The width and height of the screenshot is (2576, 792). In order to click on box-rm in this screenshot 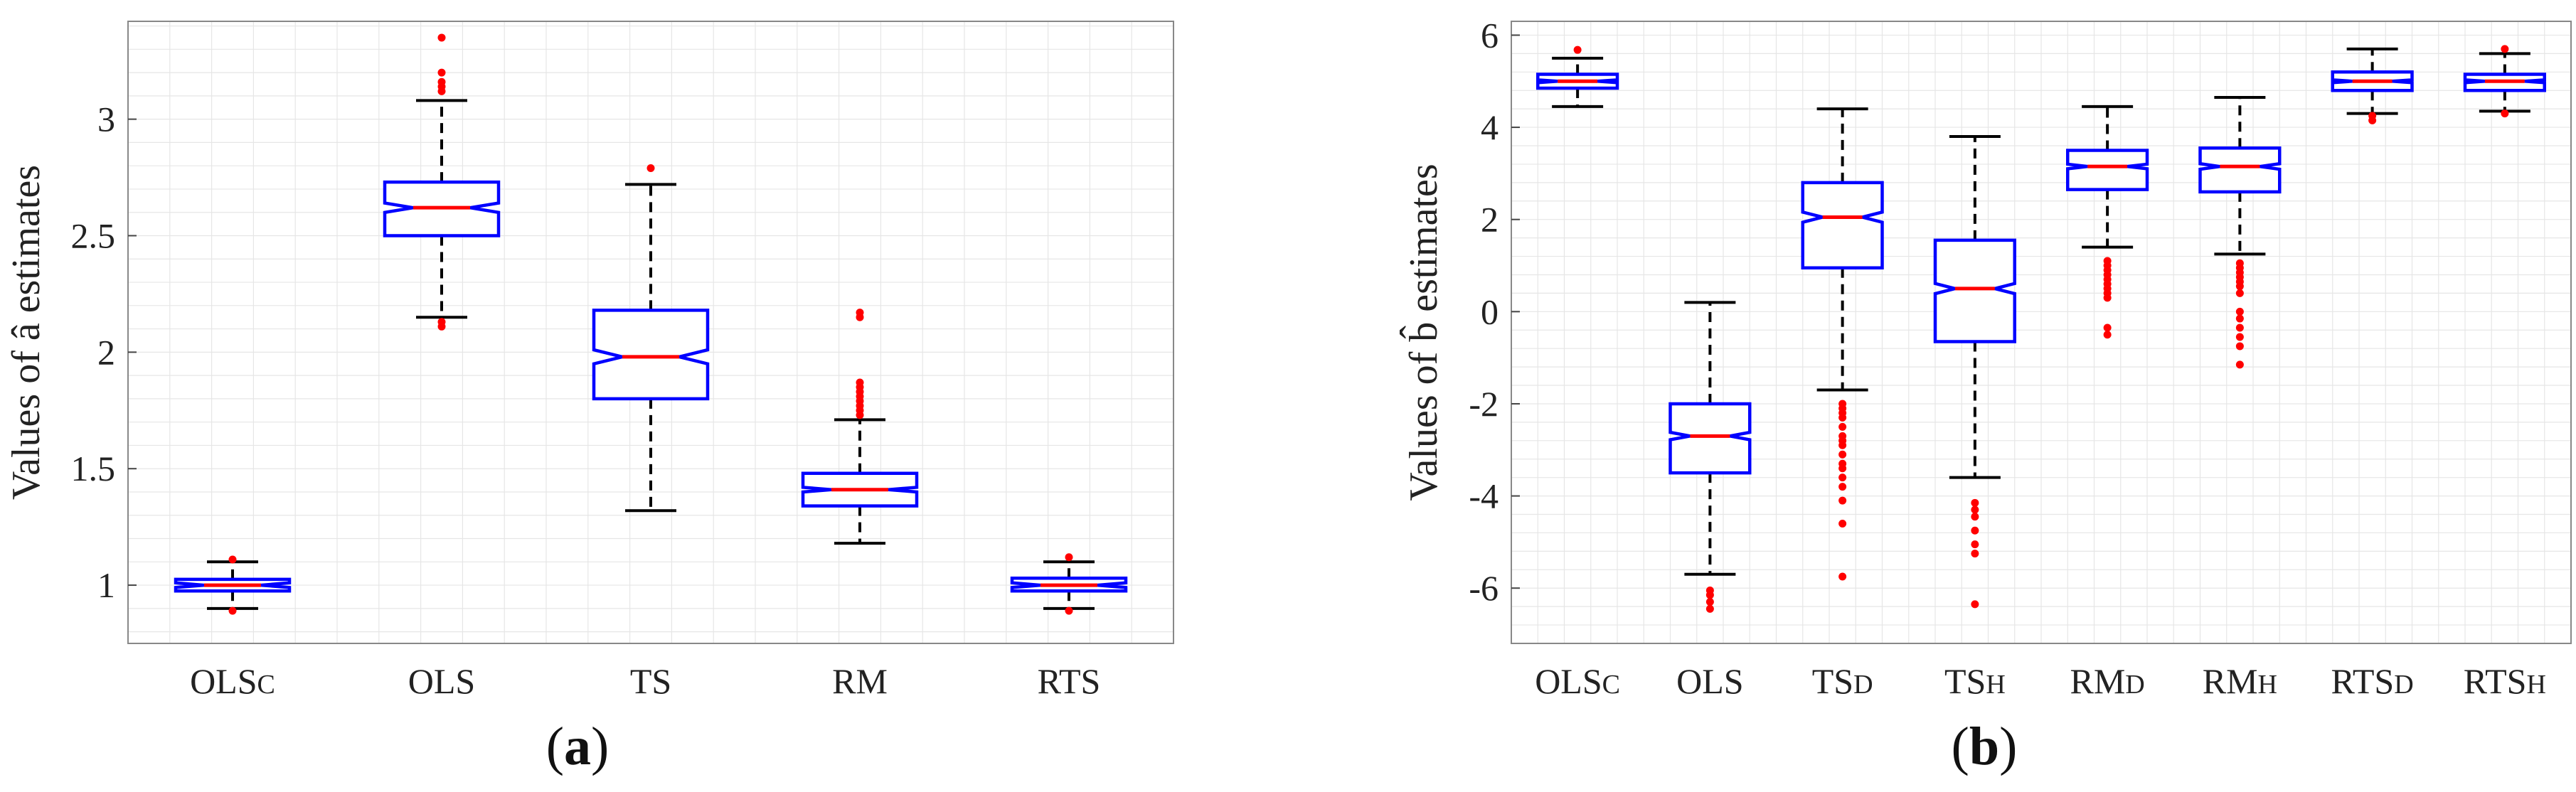, I will do `click(860, 427)`.